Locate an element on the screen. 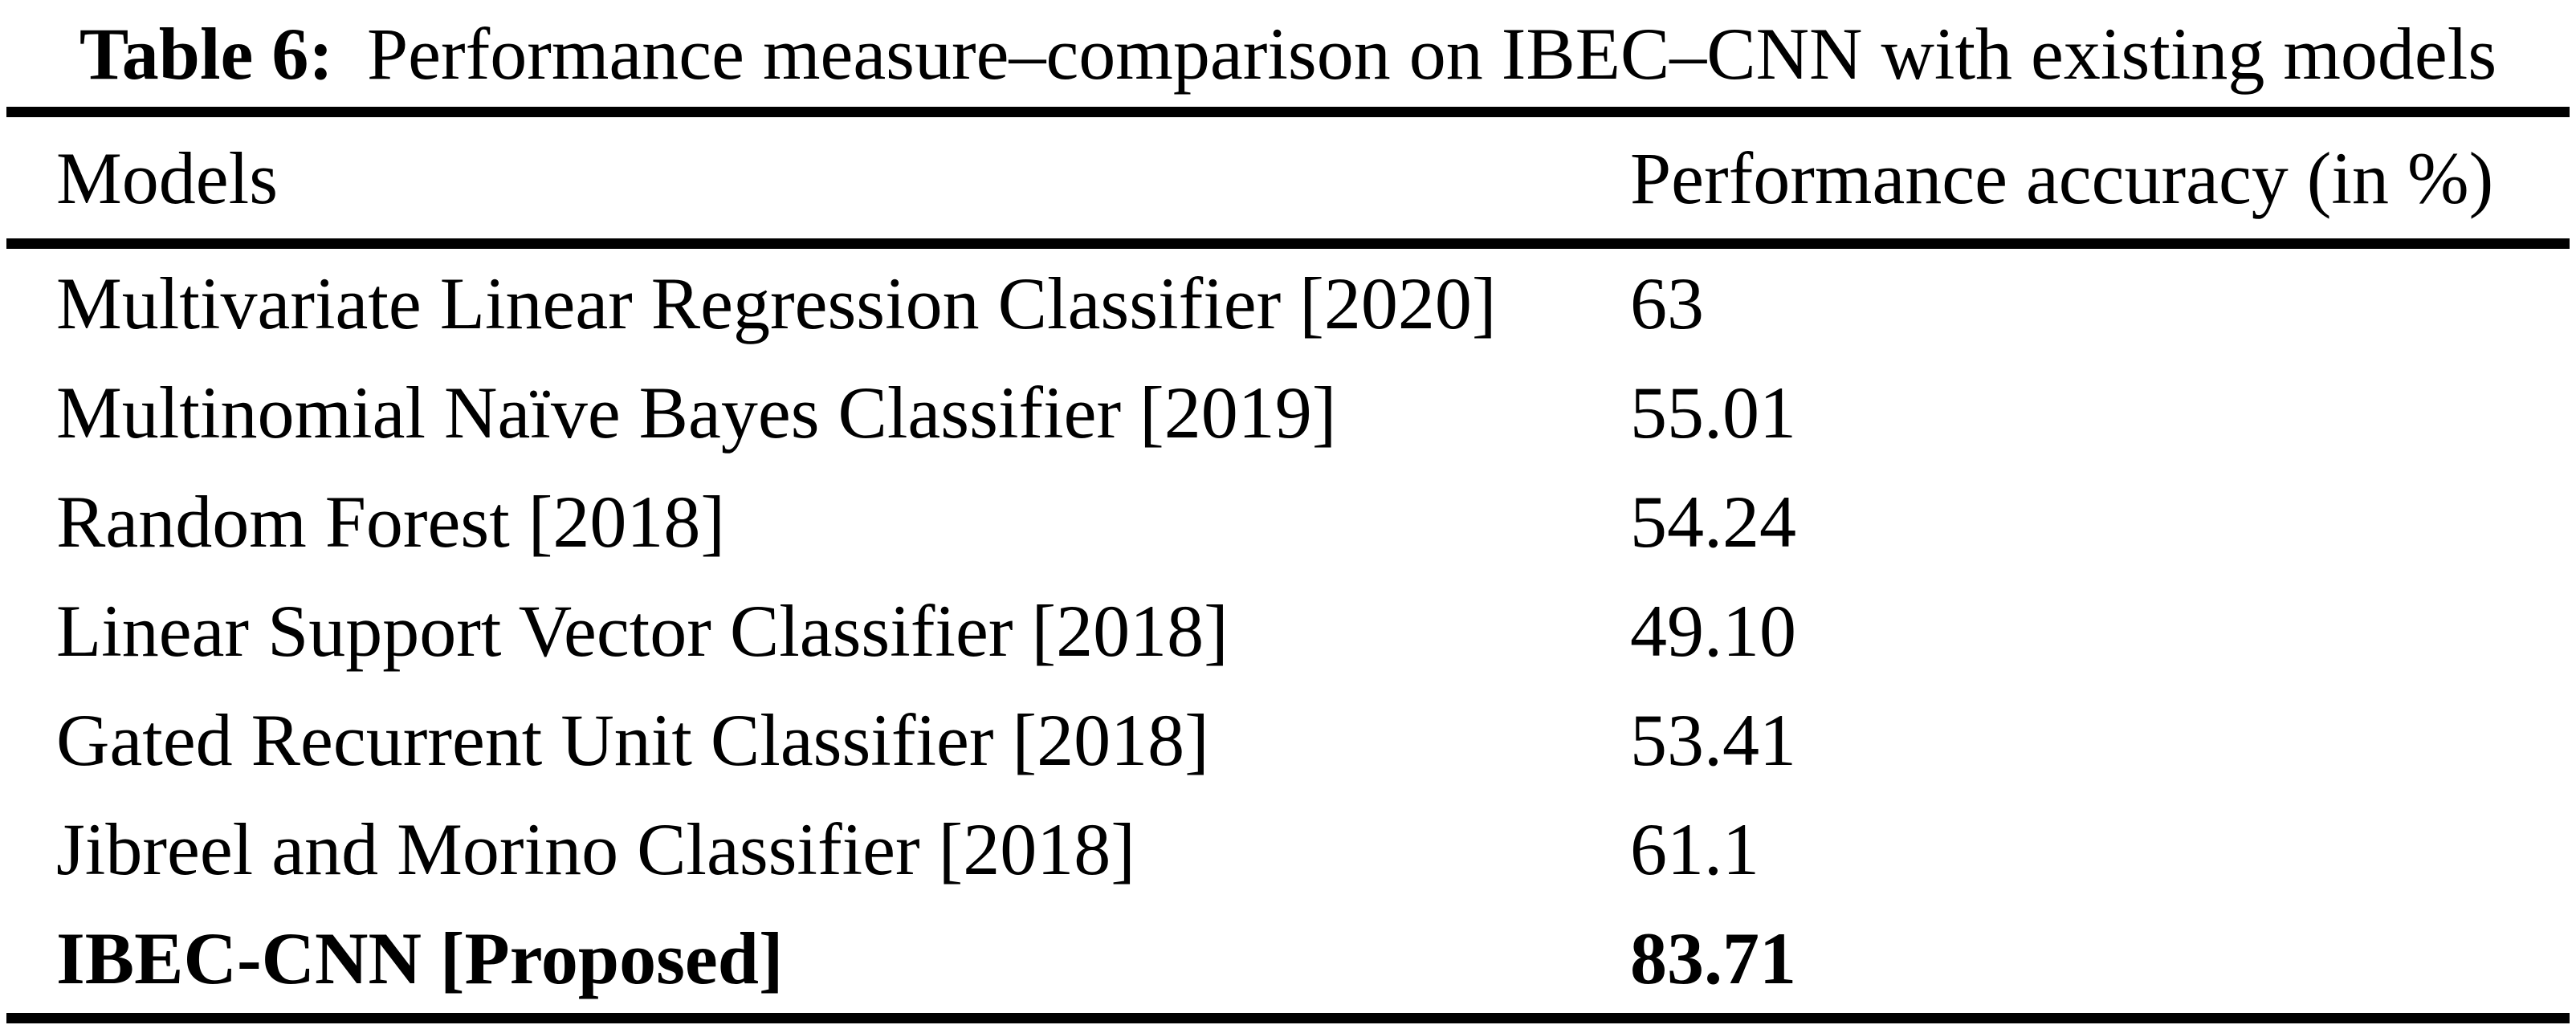 Image resolution: width=2576 pixels, height=1029 pixels. table-header-row: Models Performance accuracy (in %) is located at coordinates (1288, 183).